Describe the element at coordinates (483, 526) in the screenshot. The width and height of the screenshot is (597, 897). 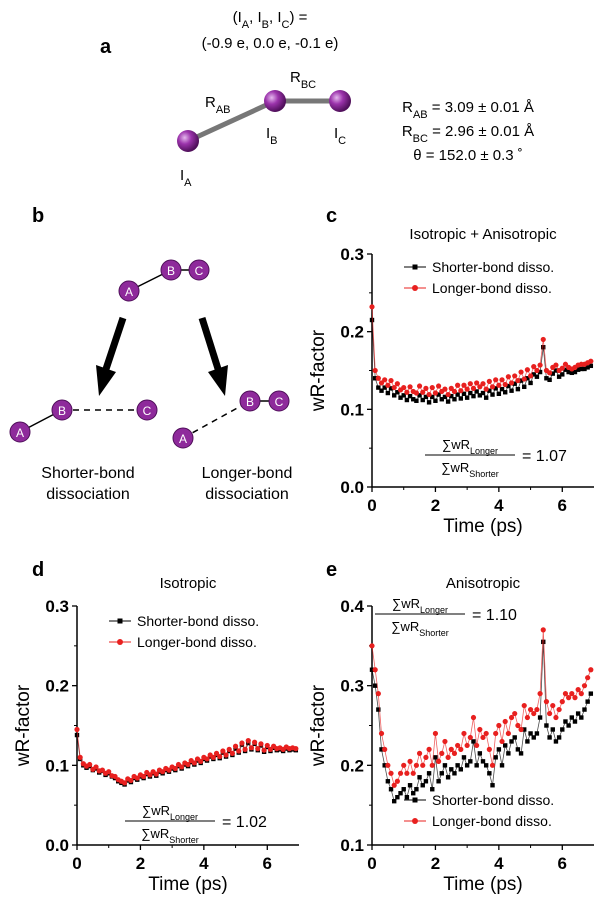
I see `x-axis-label: Time (ps)` at that location.